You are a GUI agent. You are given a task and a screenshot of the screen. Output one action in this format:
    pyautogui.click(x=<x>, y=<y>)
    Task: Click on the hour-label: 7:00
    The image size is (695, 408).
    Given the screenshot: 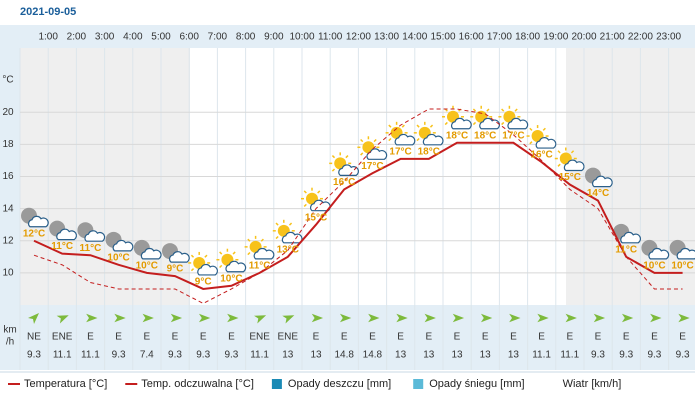 What is the action you would take?
    pyautogui.click(x=218, y=37)
    